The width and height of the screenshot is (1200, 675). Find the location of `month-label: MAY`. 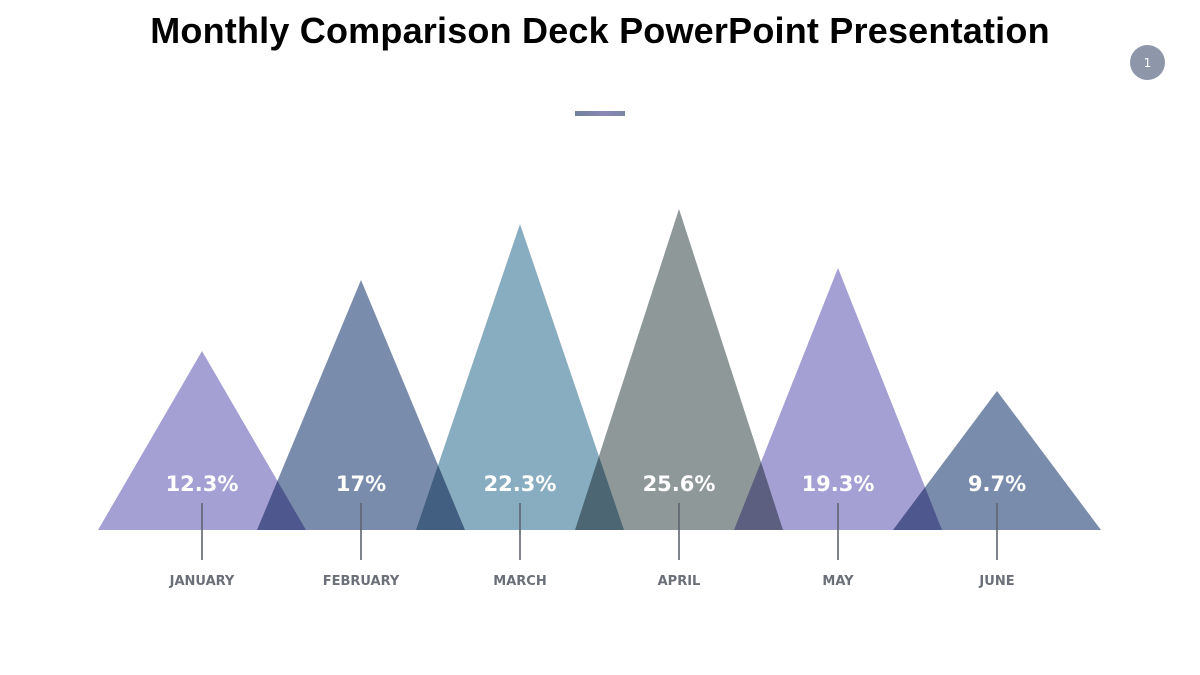

month-label: MAY is located at coordinates (838, 581).